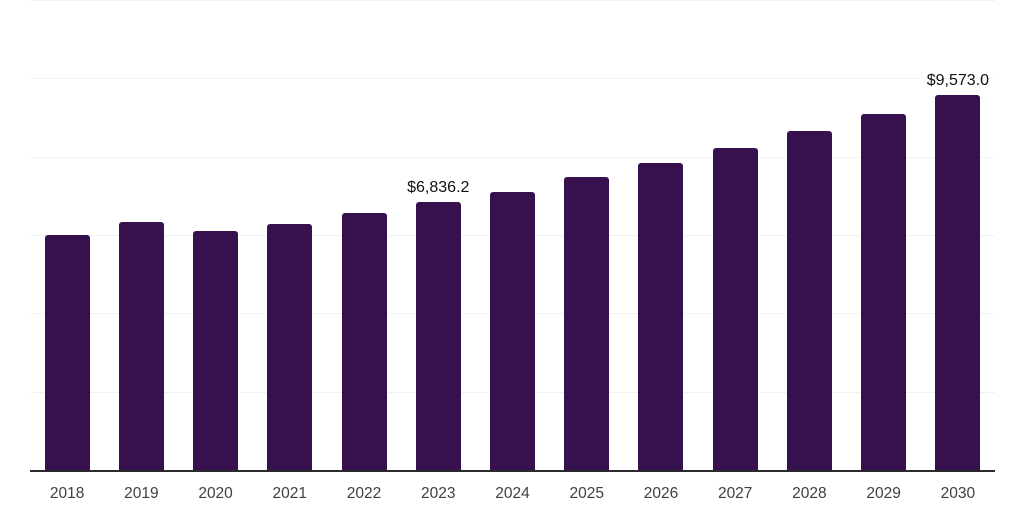 This screenshot has width=1024, height=512. I want to click on x-tick-label-2019: 2019, so click(141, 493).